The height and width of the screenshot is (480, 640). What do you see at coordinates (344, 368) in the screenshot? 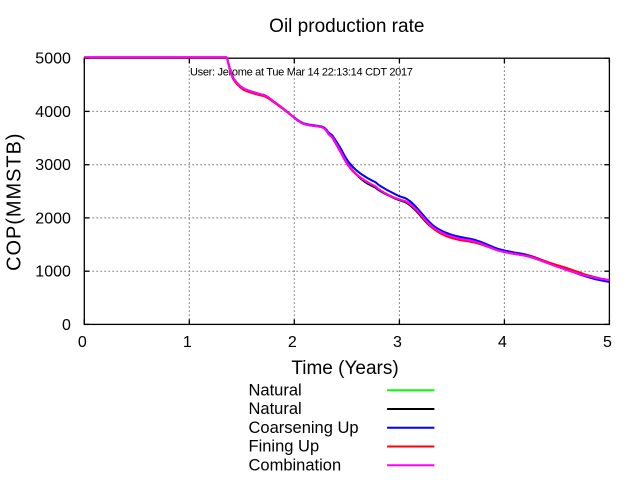
I see `svg-text: Time (Years)` at bounding box center [344, 368].